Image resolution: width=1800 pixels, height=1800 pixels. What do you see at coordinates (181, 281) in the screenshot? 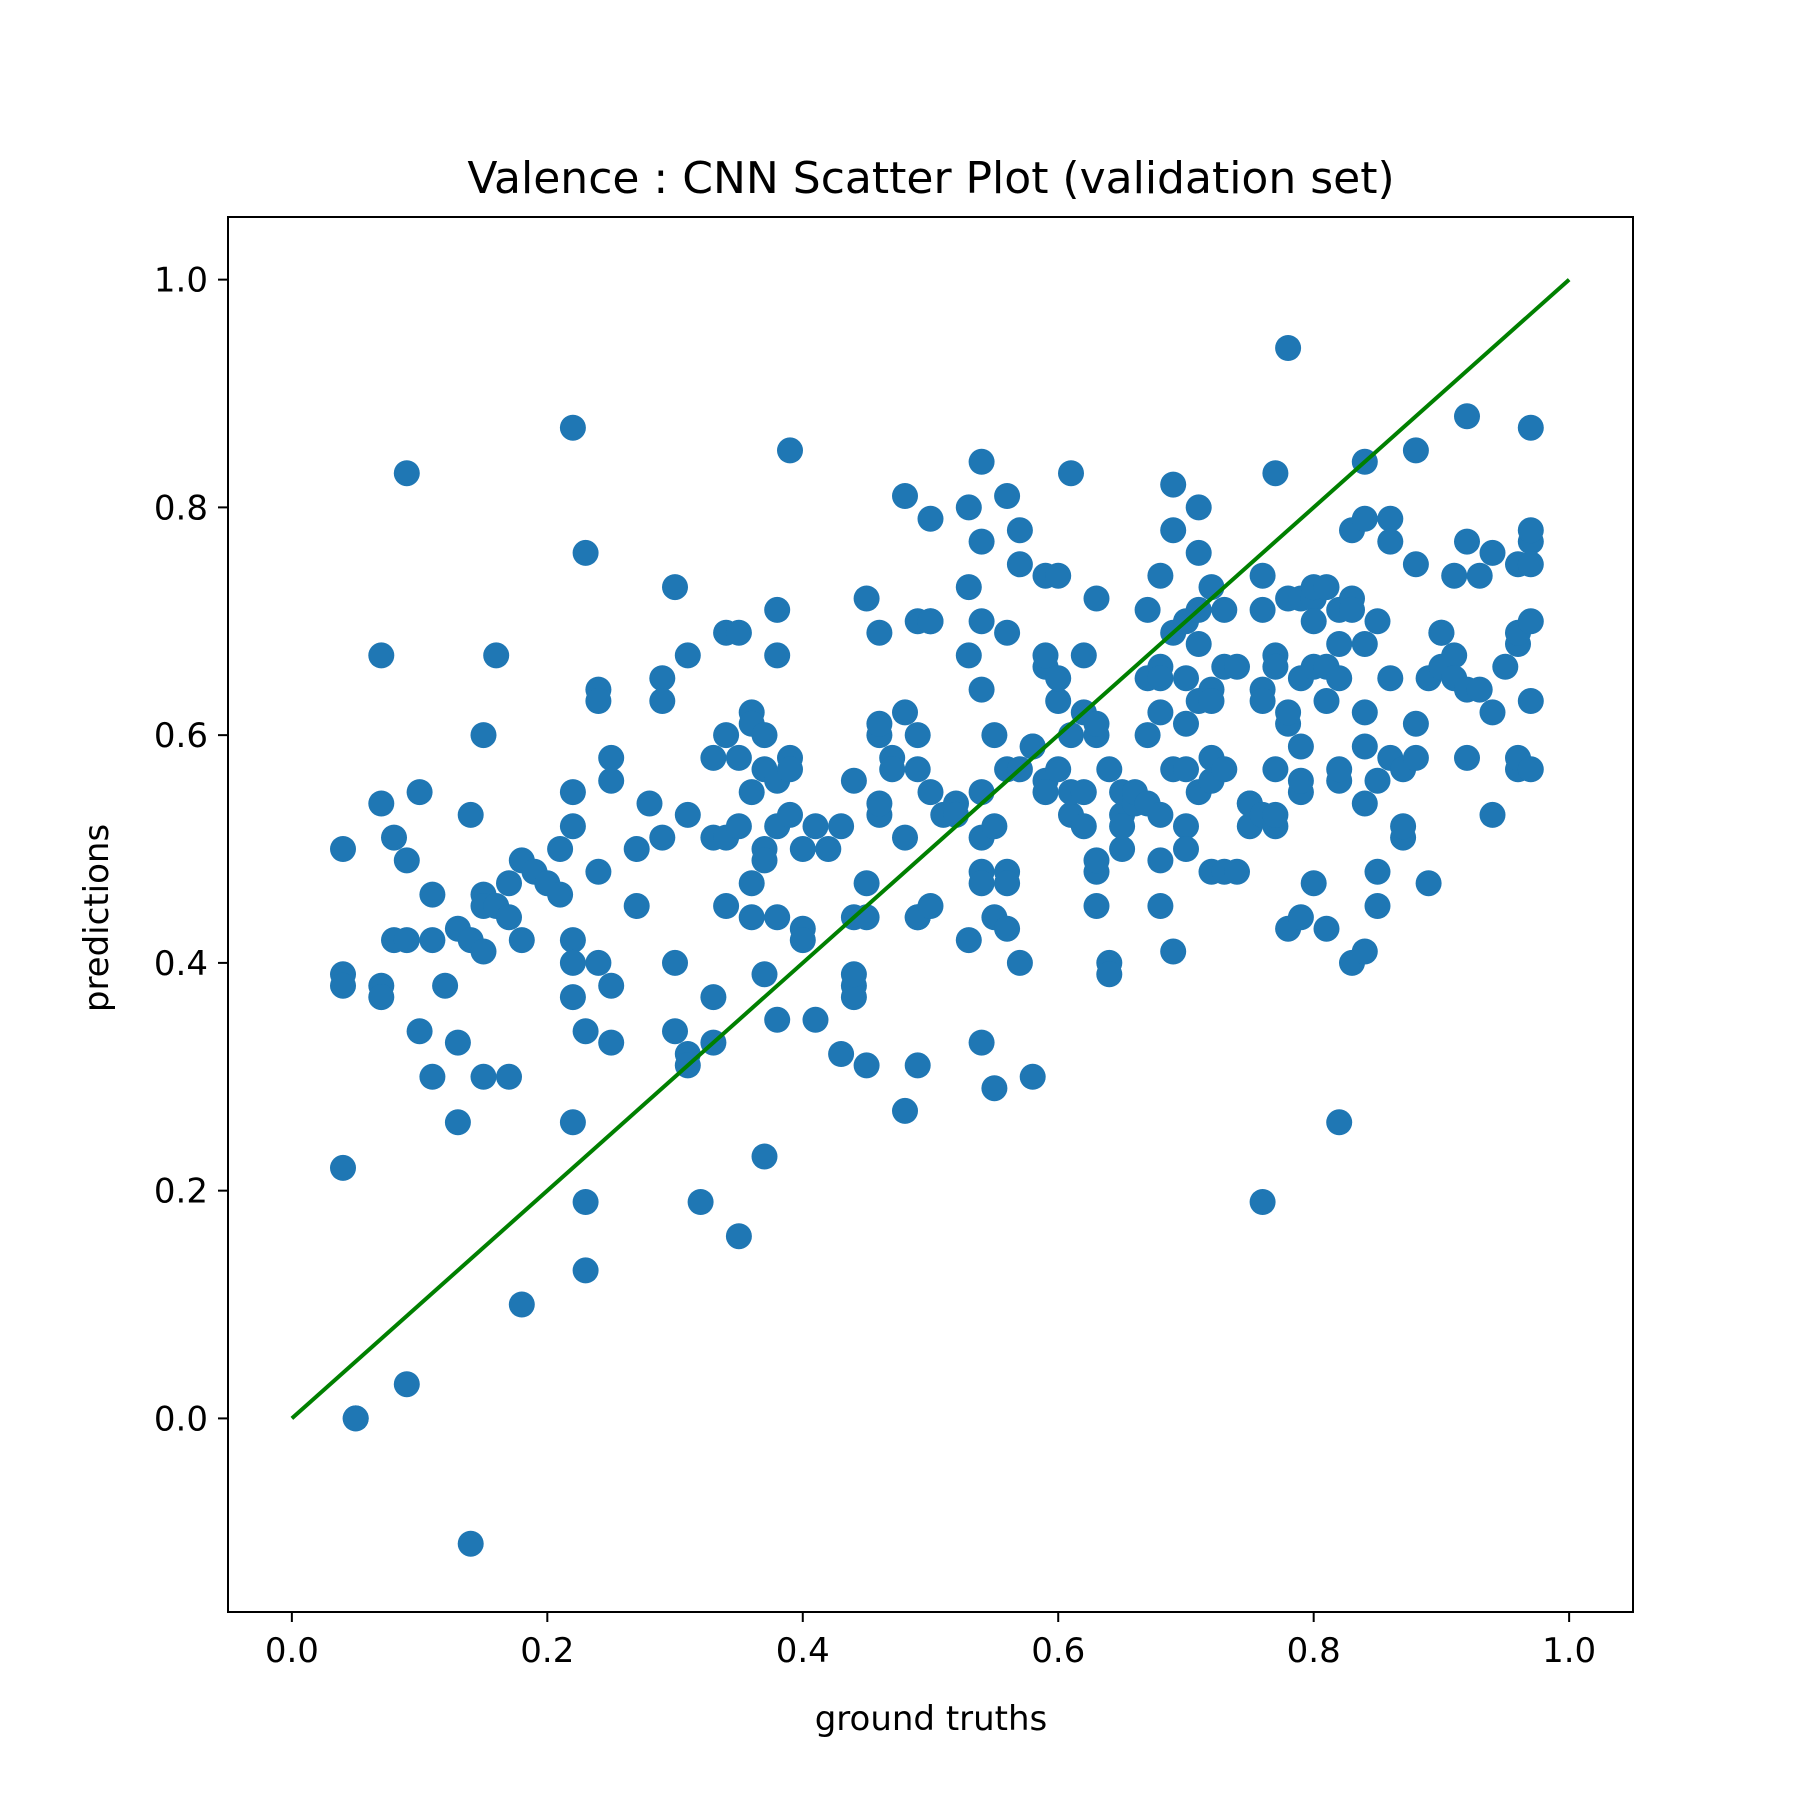
I see `y-tick-label: 1.0` at bounding box center [181, 281].